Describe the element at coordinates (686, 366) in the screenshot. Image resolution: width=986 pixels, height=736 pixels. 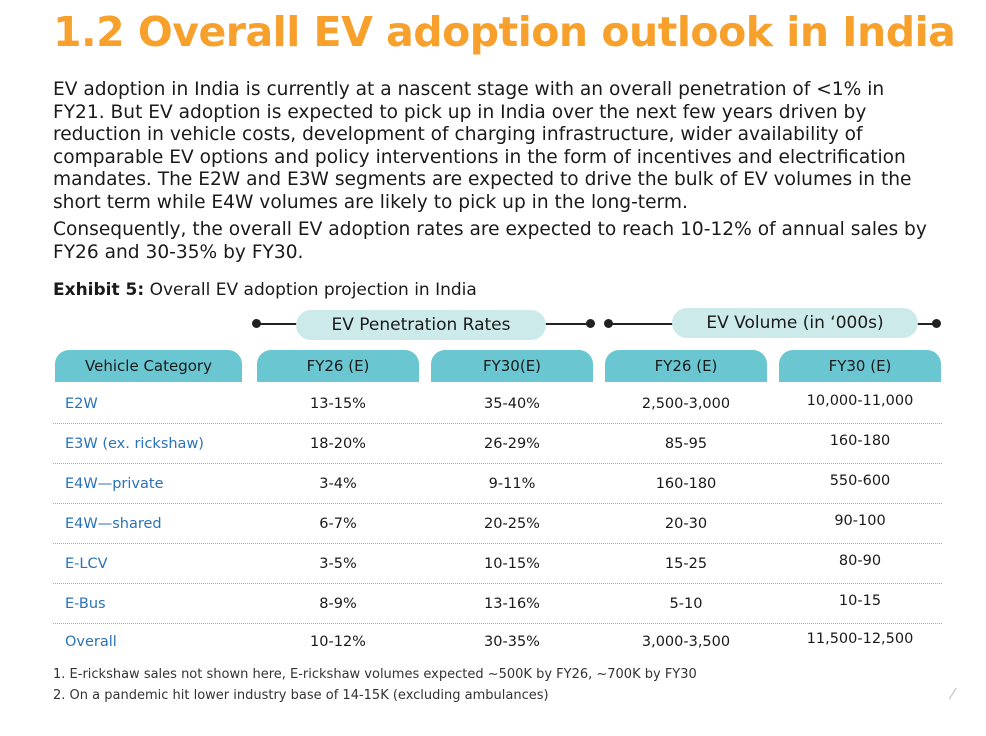
I see `col-header-vol-fy26: FY26 (E)` at that location.